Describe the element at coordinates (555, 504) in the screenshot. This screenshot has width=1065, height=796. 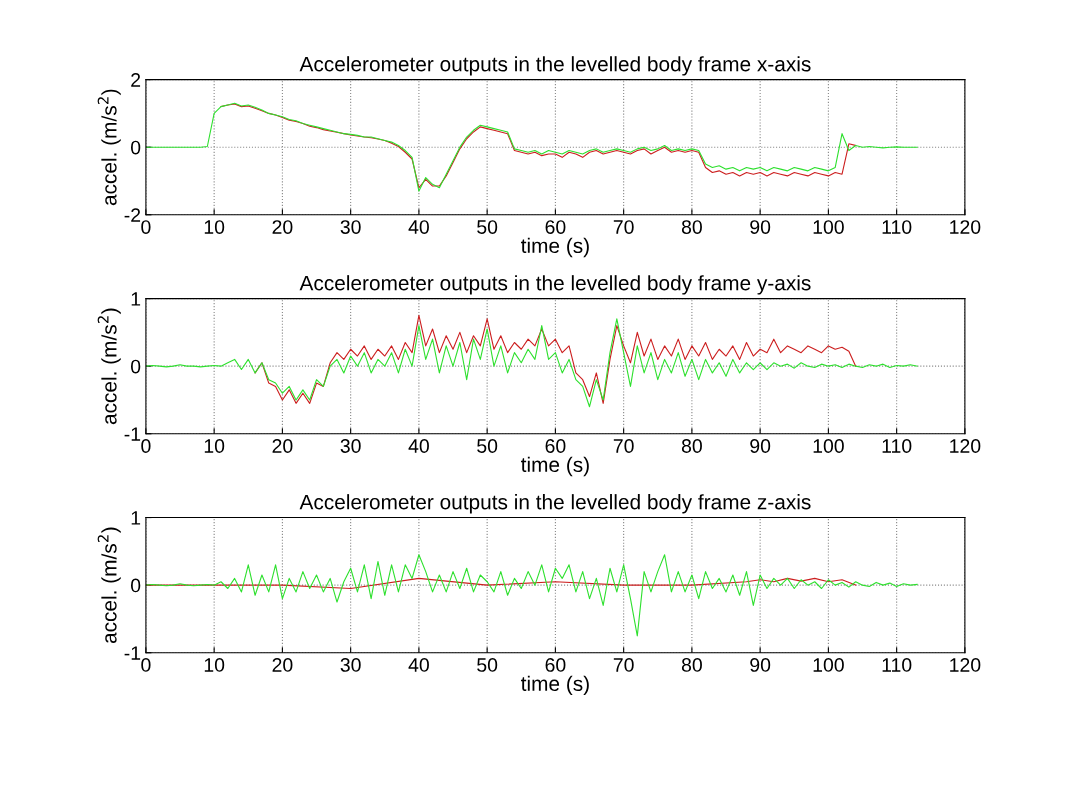
I see `chart-title: Accelerometer outputs in the levelled body frame z-axis` at that location.